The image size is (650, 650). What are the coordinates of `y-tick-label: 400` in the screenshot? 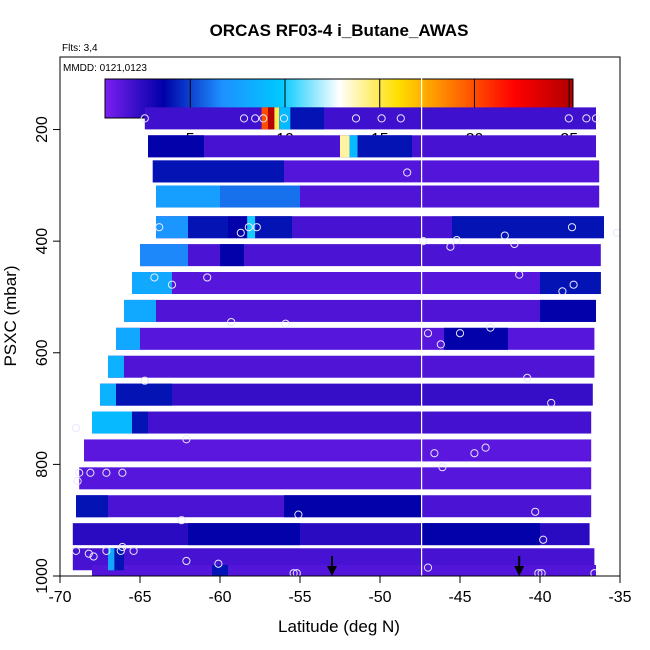 It's located at (42, 241).